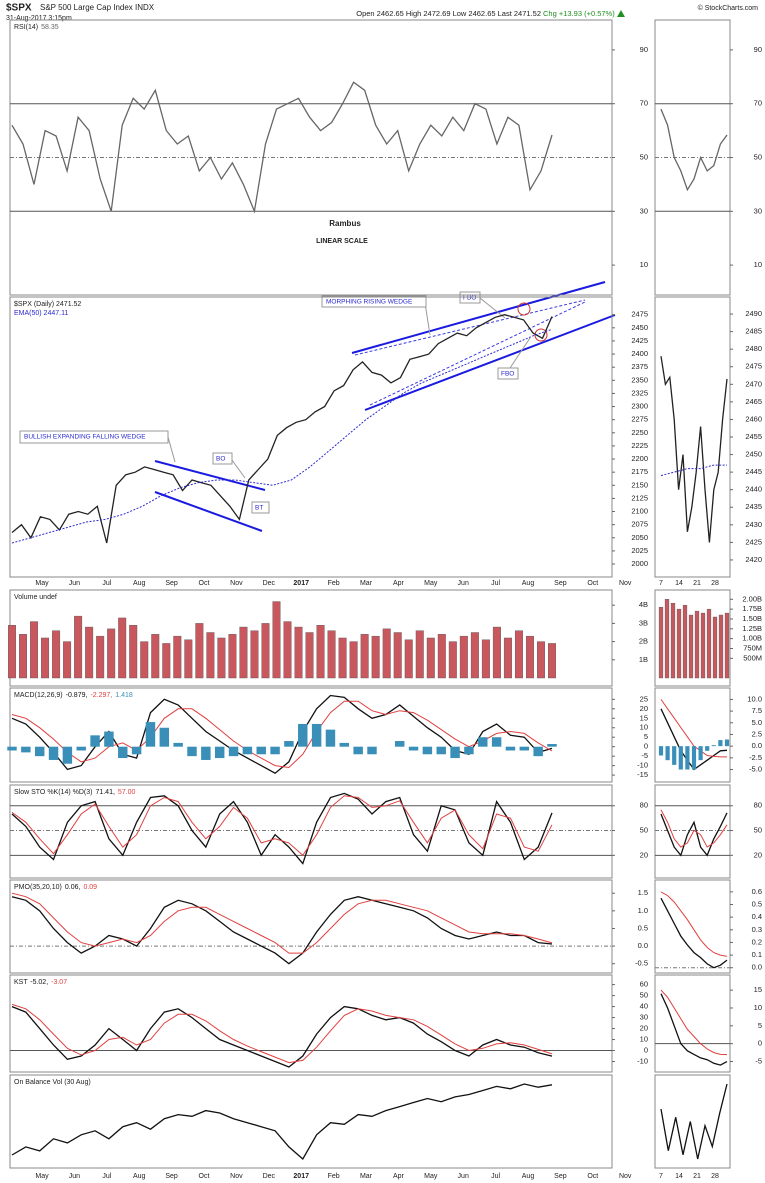  What do you see at coordinates (753, 436) in the screenshot?
I see `y-tick-label: 2455` at bounding box center [753, 436].